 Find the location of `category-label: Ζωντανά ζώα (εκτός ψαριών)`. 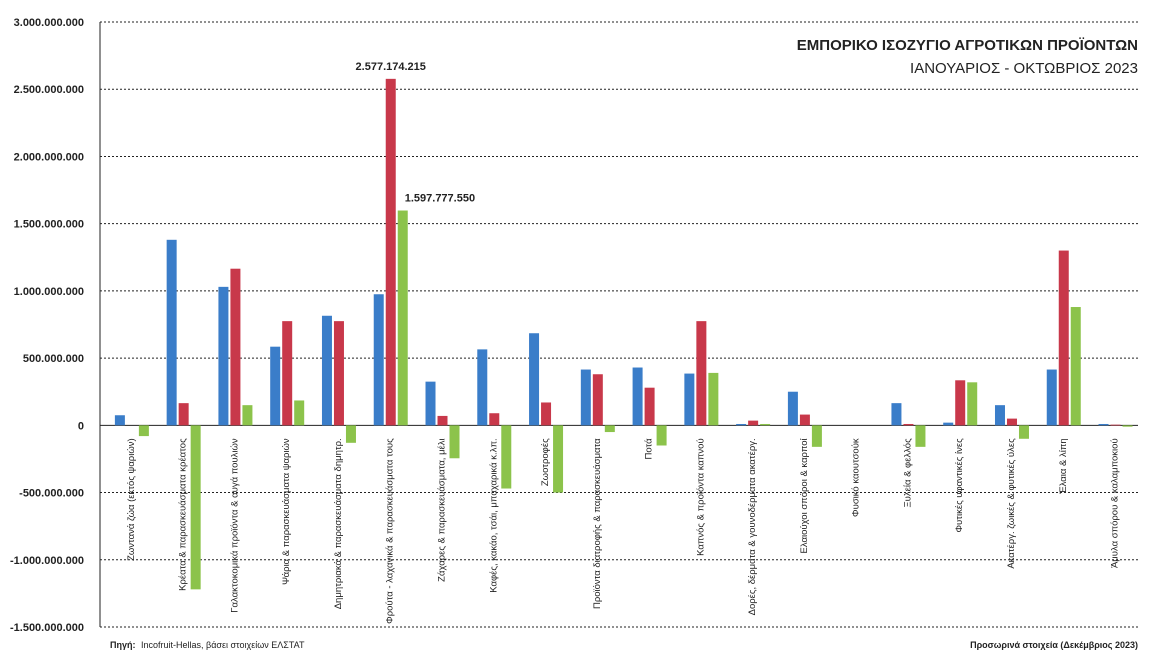

category-label: Ζωντανά ζώα (εκτός ψαριών) is located at coordinates (131, 499).